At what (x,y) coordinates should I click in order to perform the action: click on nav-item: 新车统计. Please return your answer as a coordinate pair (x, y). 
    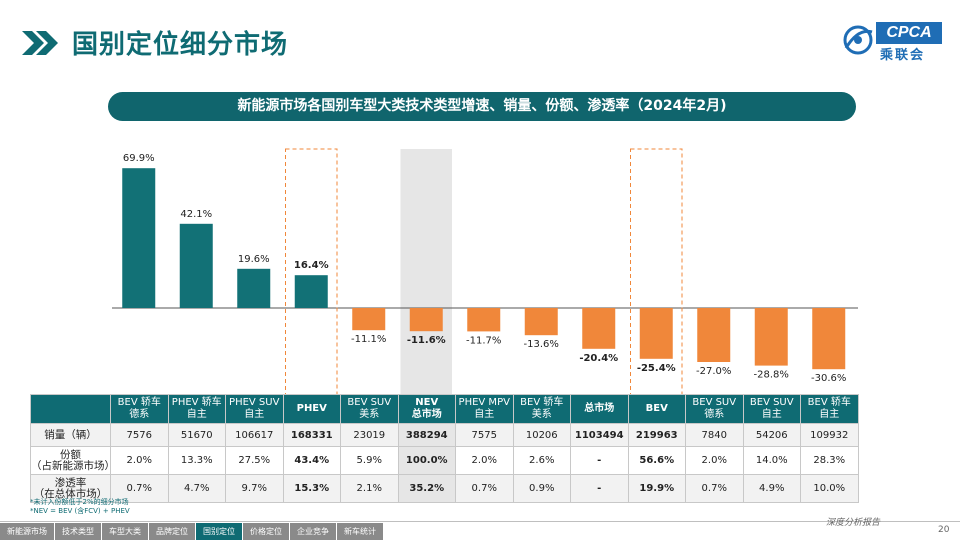
    Looking at the image, I should click on (360, 531).